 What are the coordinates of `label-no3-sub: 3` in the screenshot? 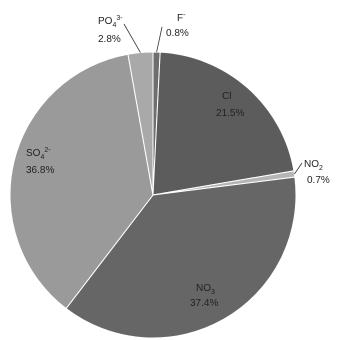 It's located at (213, 292).